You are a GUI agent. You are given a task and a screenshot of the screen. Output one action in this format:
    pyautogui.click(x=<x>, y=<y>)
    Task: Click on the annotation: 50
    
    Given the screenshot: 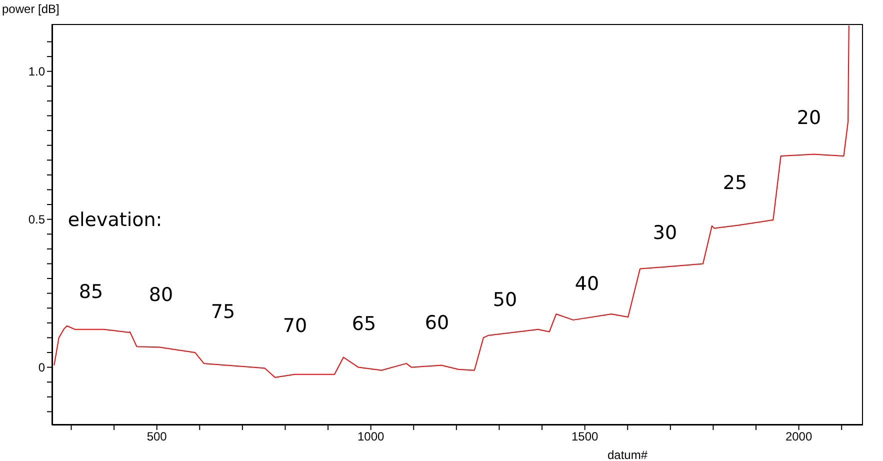 What is the action you would take?
    pyautogui.click(x=505, y=300)
    